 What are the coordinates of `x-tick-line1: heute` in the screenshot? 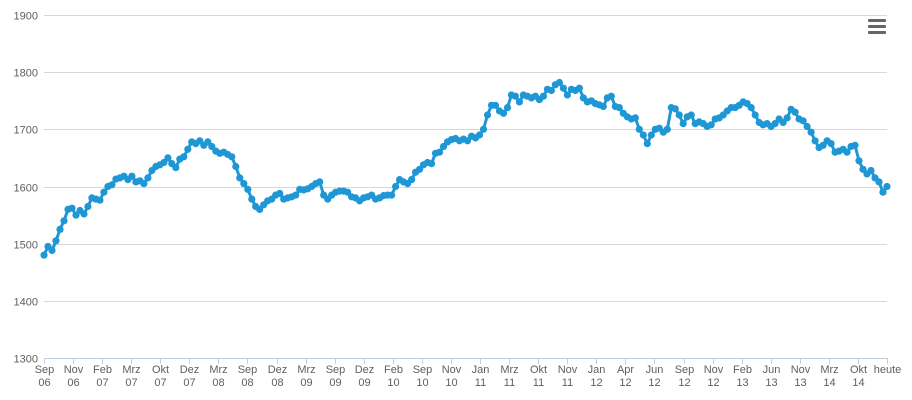 It's located at (888, 370).